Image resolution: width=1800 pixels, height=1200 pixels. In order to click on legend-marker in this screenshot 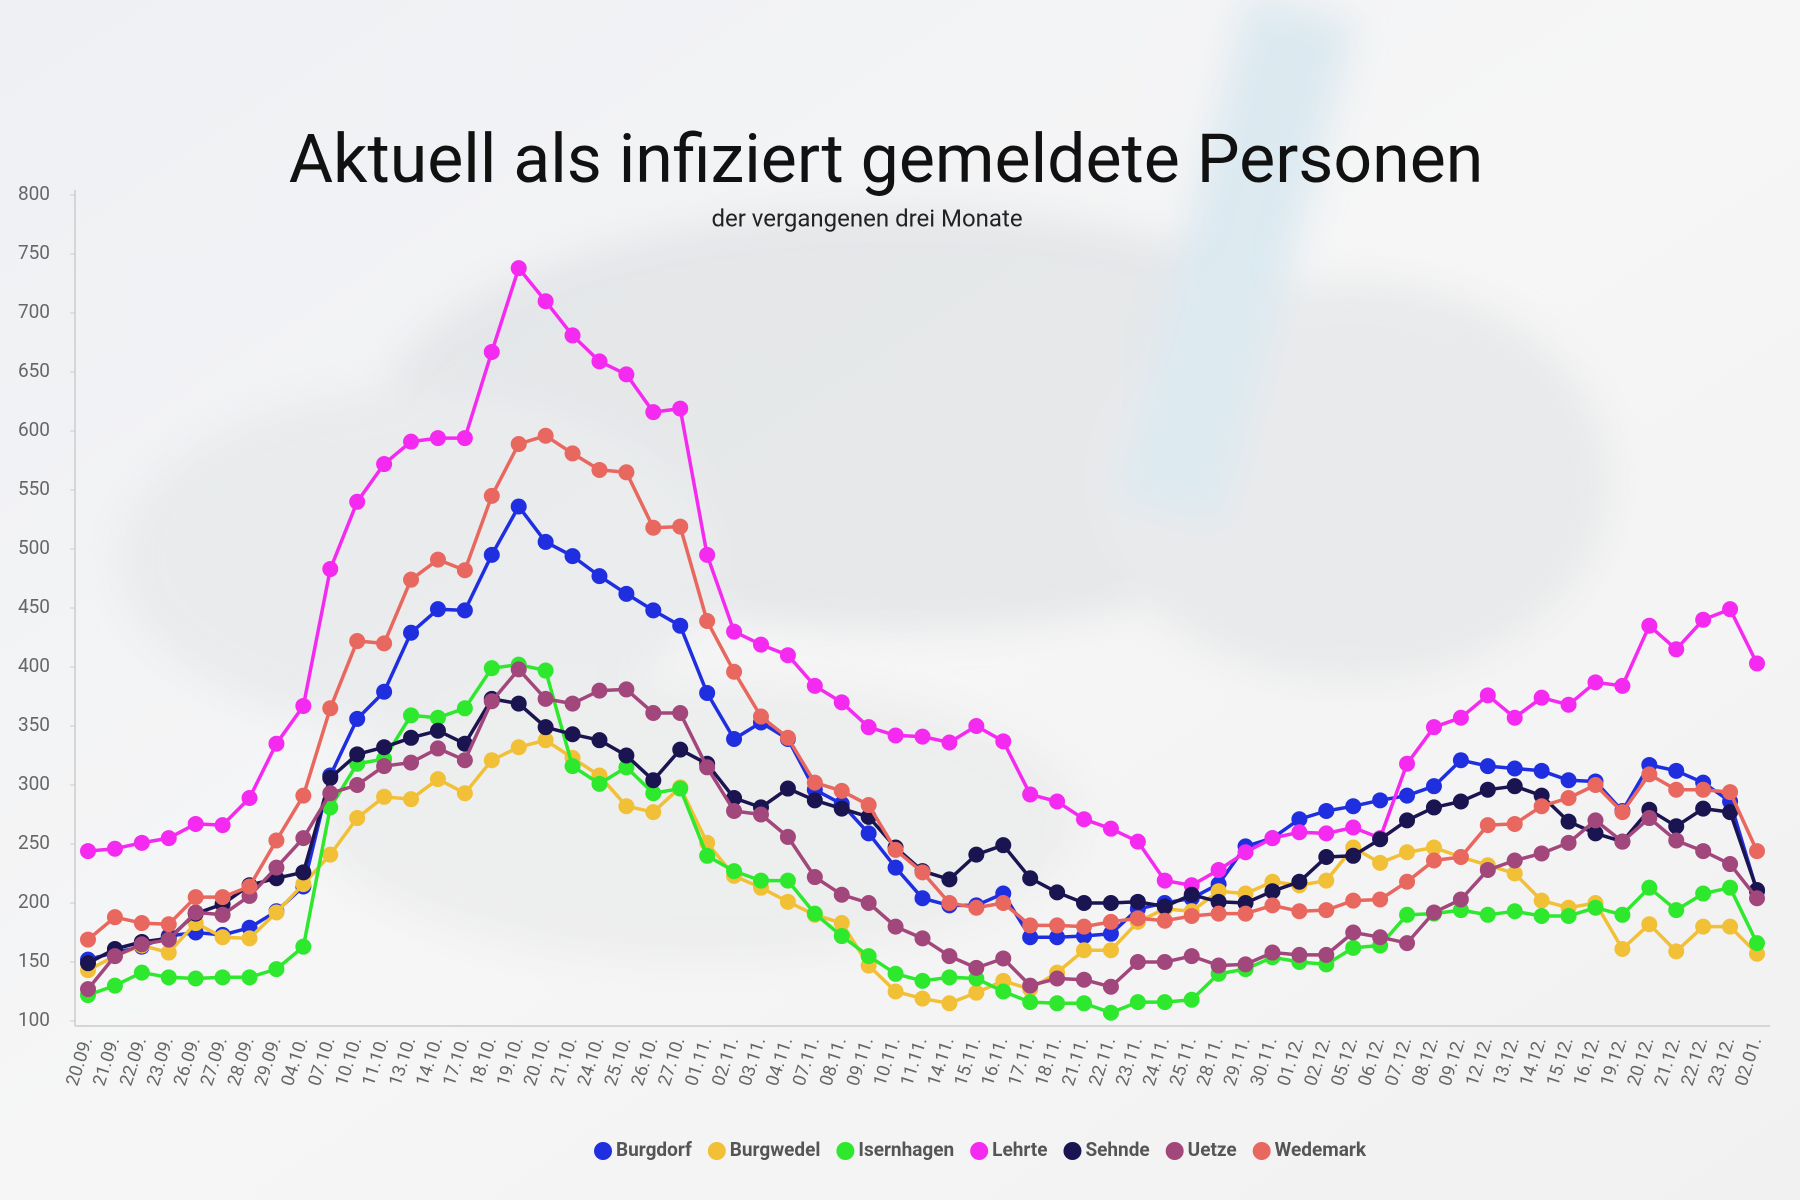, I will do `click(603, 1151)`.